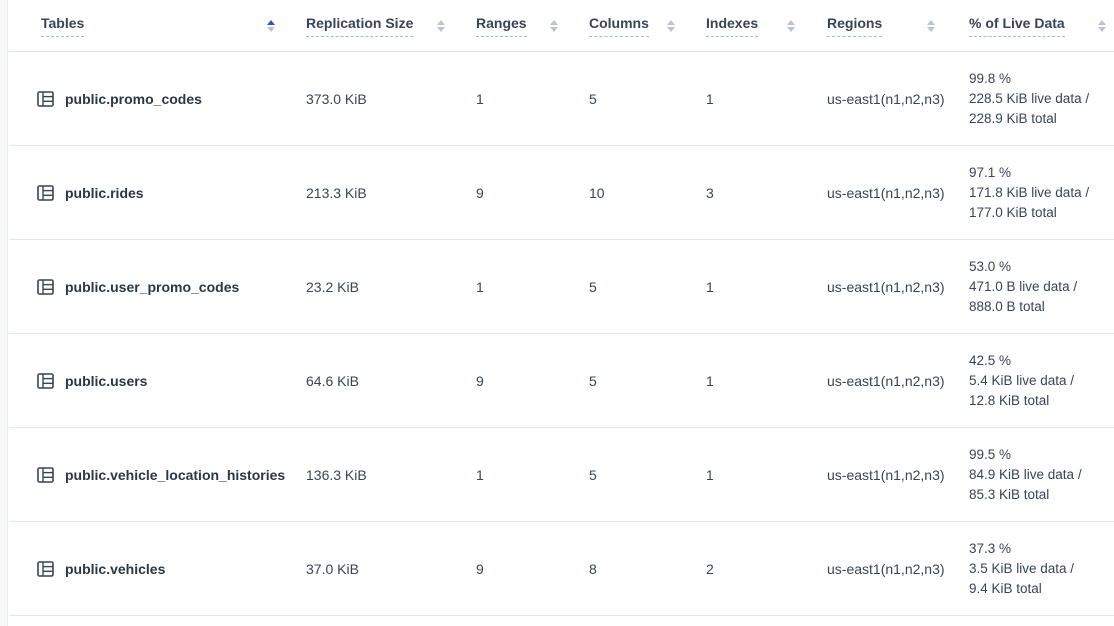 This screenshot has width=1114, height=626. I want to click on total-data-amount: 177.0 KiB total, so click(1013, 212).